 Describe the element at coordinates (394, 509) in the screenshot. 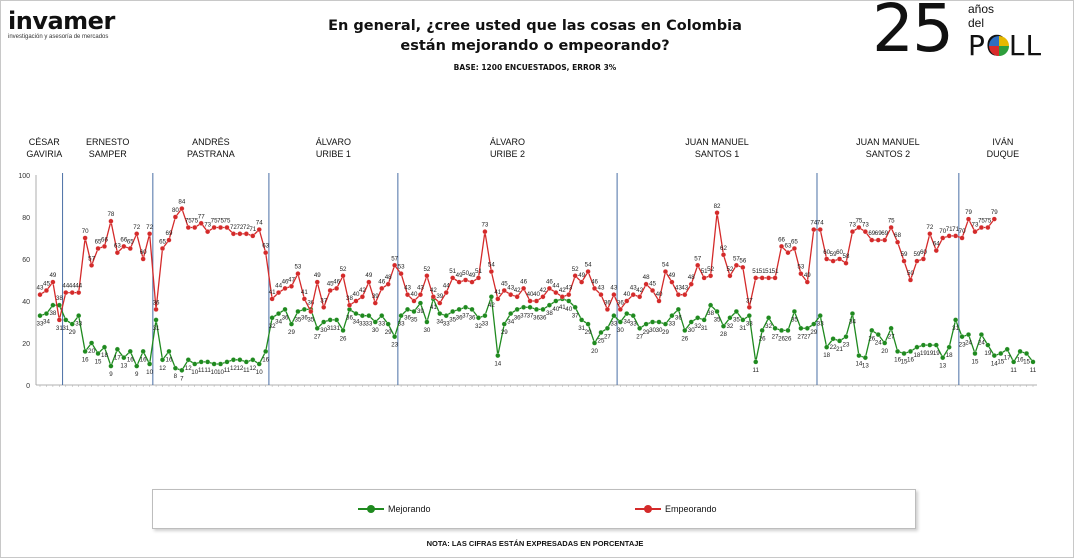

I see `legend-item-mejorando: Mejorando` at that location.